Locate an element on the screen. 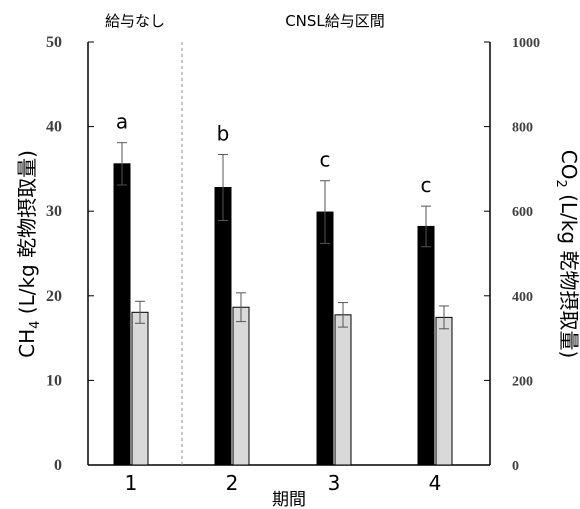 The width and height of the screenshot is (580, 509). x-tick-label: 1 is located at coordinates (131, 483).